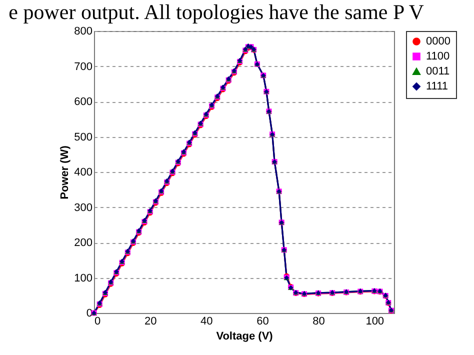 The image size is (474, 355). What do you see at coordinates (83, 172) in the screenshot?
I see `y-tick-label: 400` at bounding box center [83, 172].